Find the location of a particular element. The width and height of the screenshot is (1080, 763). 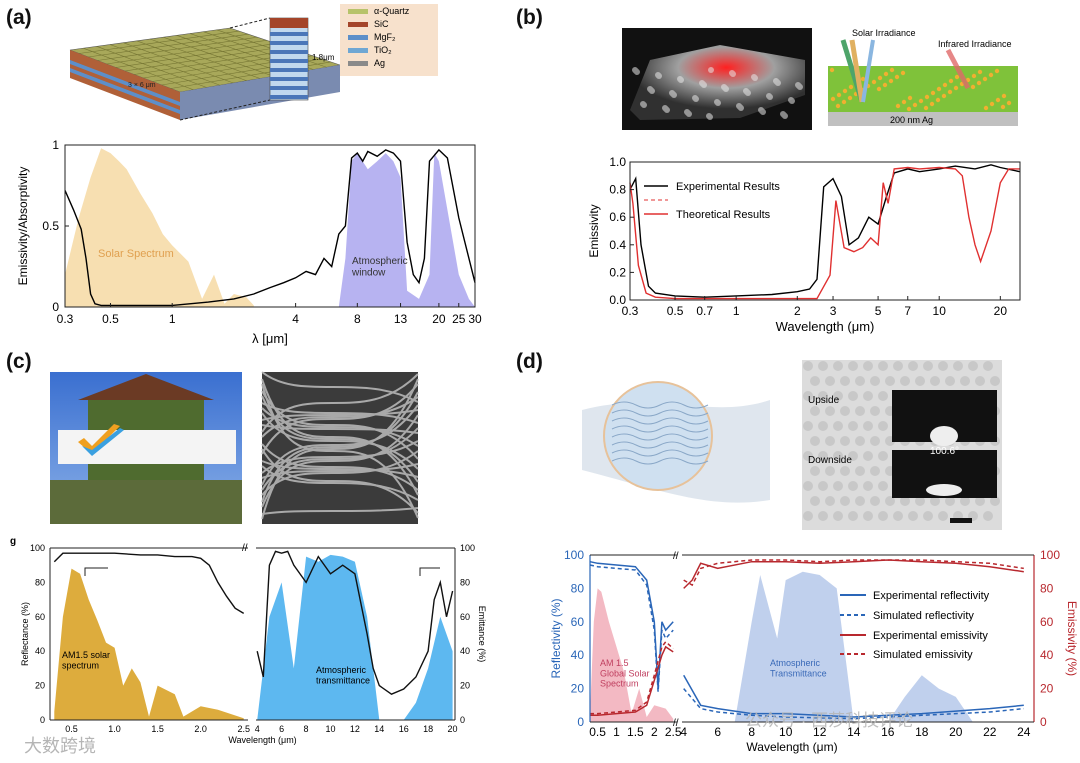

x-tick-label: 0.7 is located at coordinates (704, 311).